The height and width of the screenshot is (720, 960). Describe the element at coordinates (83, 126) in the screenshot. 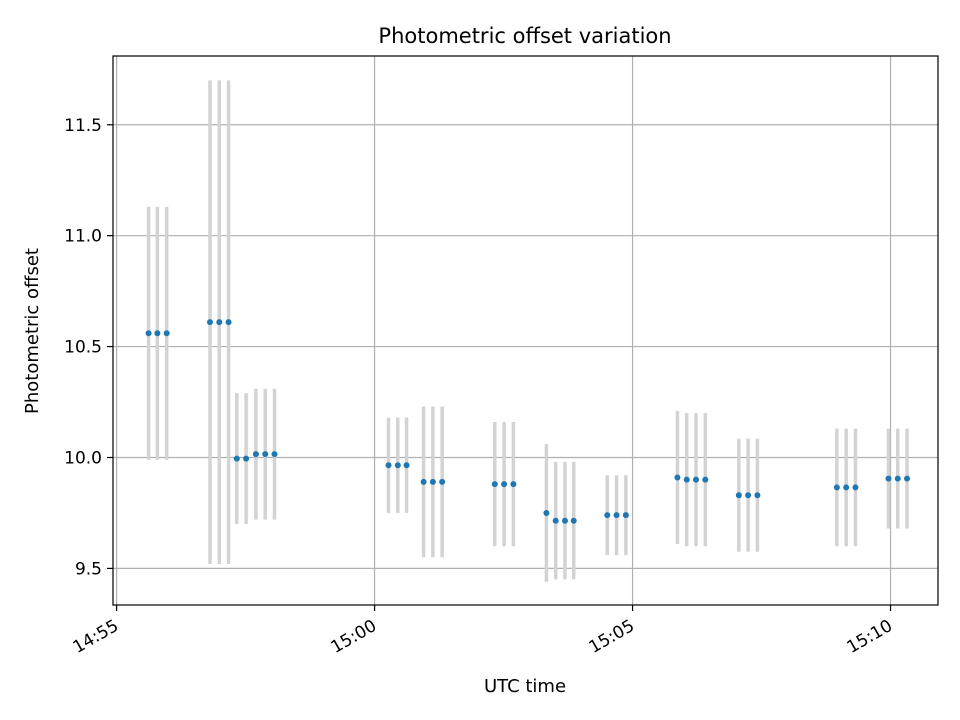

I see `y-tick-label: 11.5` at that location.